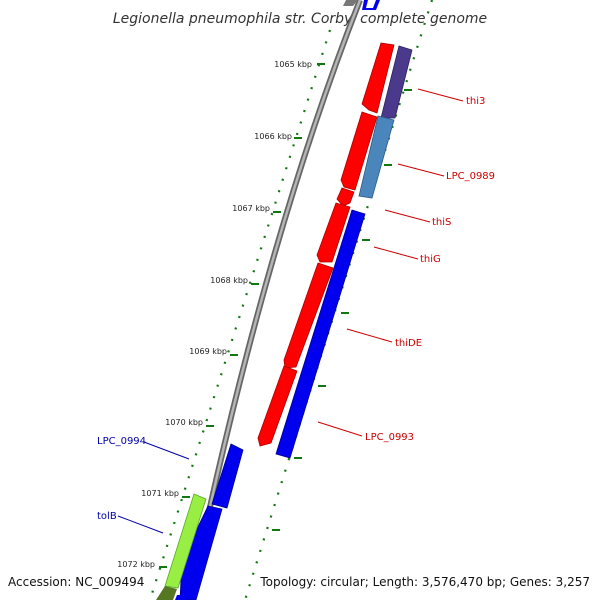  I want to click on gene-arrow-thig, so click(333, 232).